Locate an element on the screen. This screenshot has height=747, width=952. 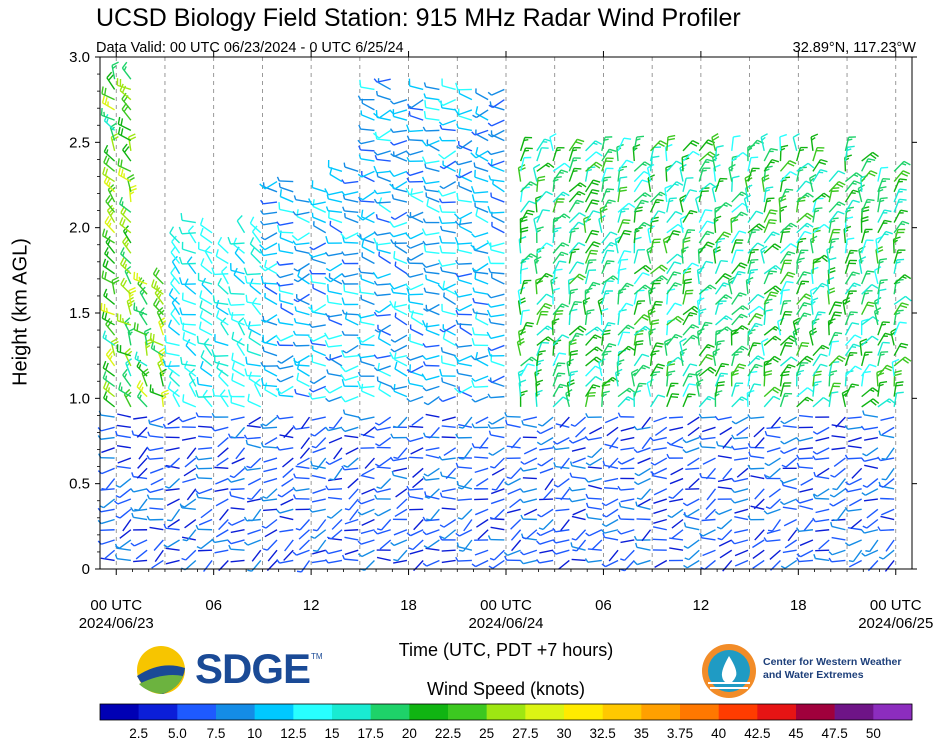
wind-barb-1914 is located at coordinates (882, 205).